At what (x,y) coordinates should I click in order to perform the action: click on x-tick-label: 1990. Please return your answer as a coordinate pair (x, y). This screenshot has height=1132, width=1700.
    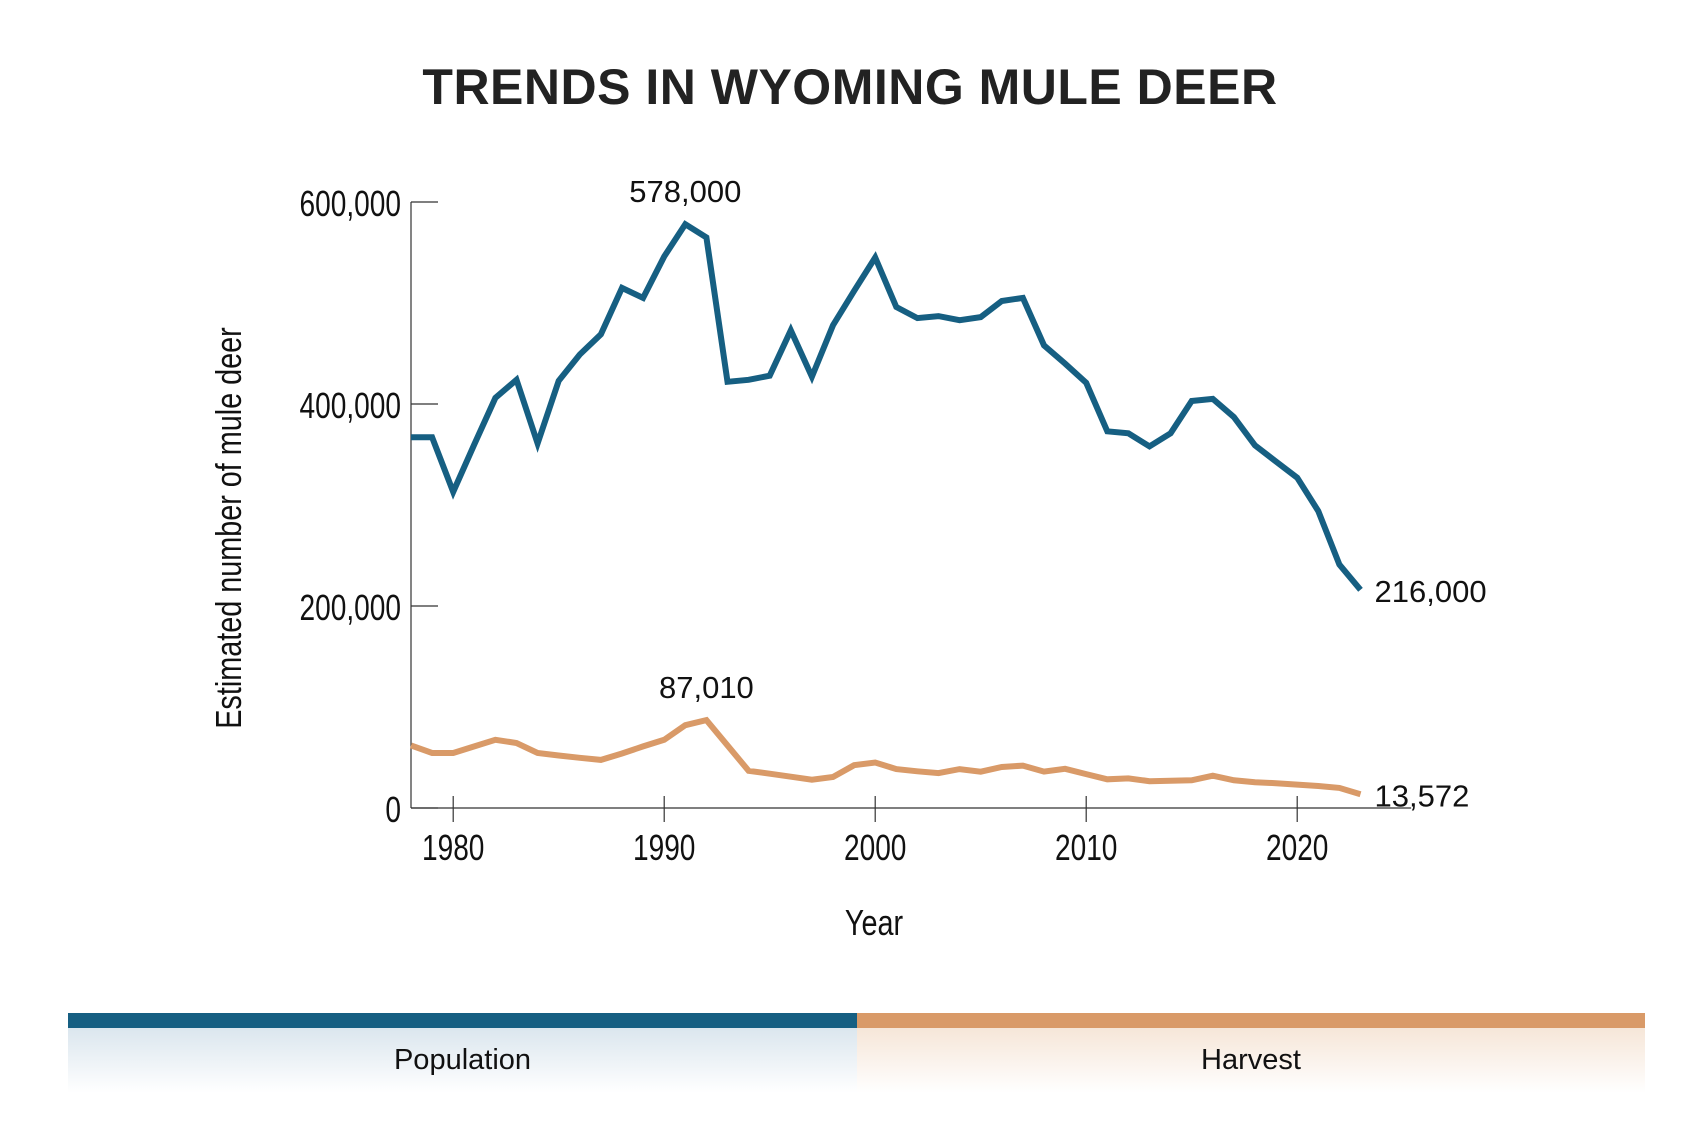
    Looking at the image, I should click on (664, 848).